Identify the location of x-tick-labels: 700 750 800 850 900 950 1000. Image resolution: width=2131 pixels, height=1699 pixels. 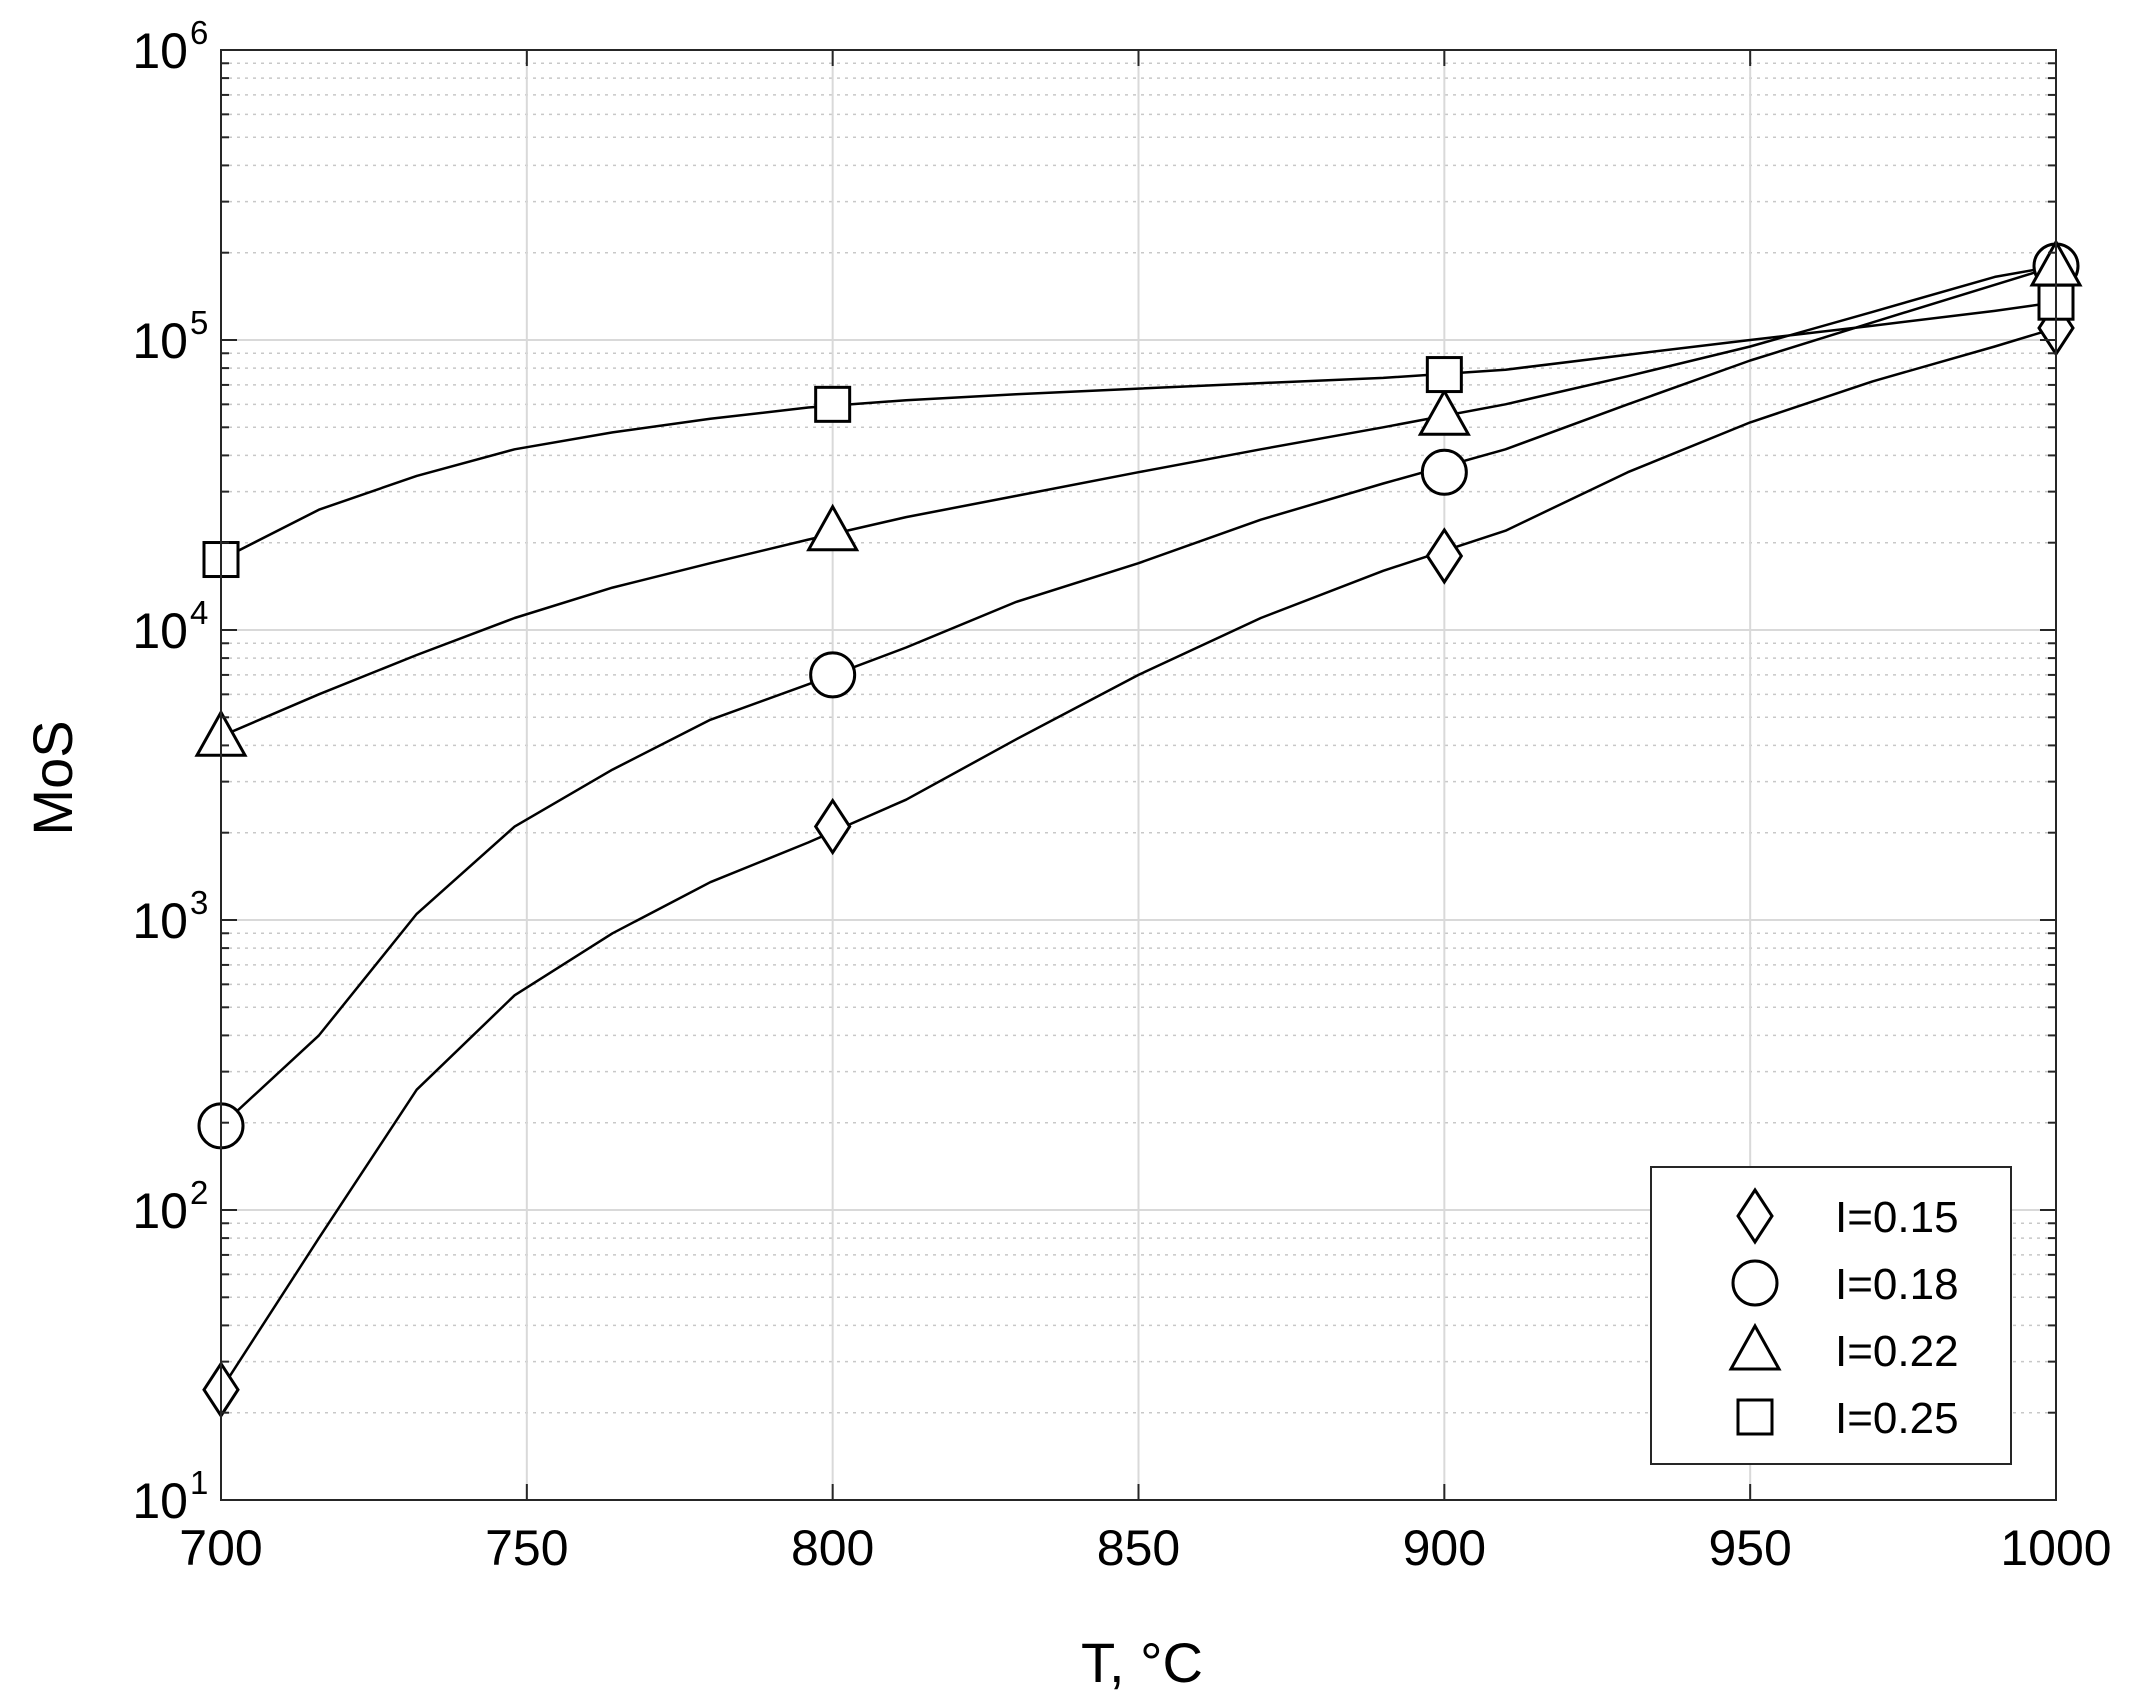
(1145, 1548).